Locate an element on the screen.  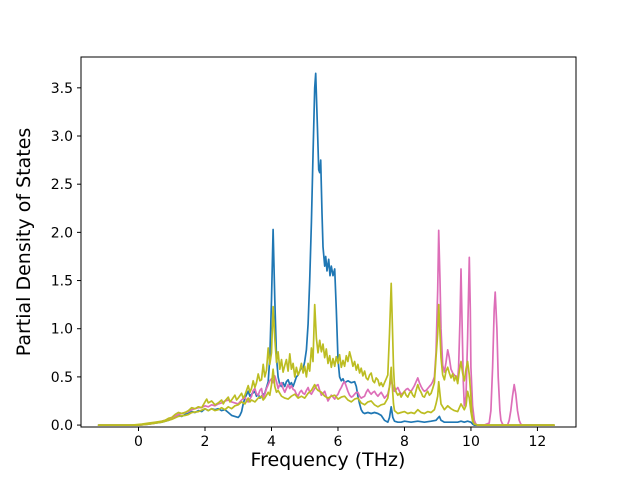
y-tick-label: 1.0 is located at coordinates (62, 330).